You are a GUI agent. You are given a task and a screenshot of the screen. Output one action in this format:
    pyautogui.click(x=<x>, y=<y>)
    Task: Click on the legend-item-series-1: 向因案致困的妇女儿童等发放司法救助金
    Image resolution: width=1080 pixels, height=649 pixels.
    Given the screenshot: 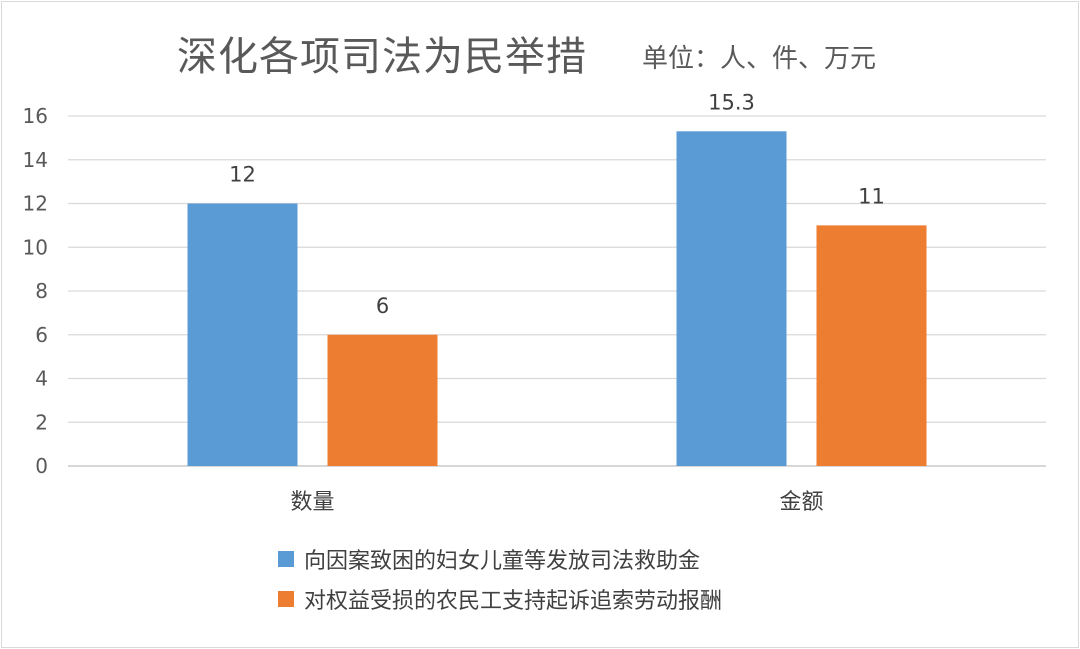 What is the action you would take?
    pyautogui.click(x=500, y=559)
    